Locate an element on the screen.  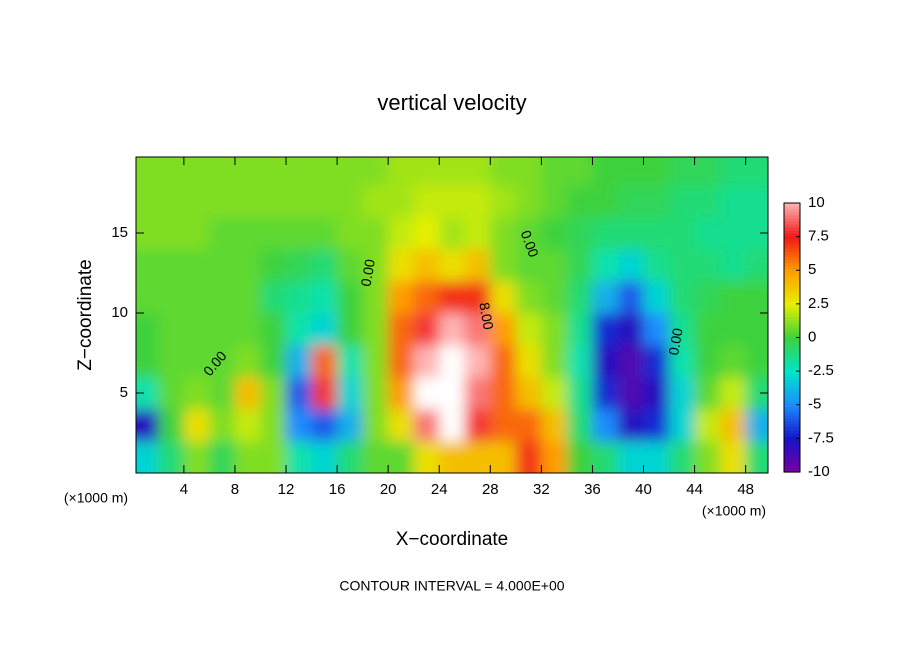
x-unit-label: (×1000 m) is located at coordinates (96, 498).